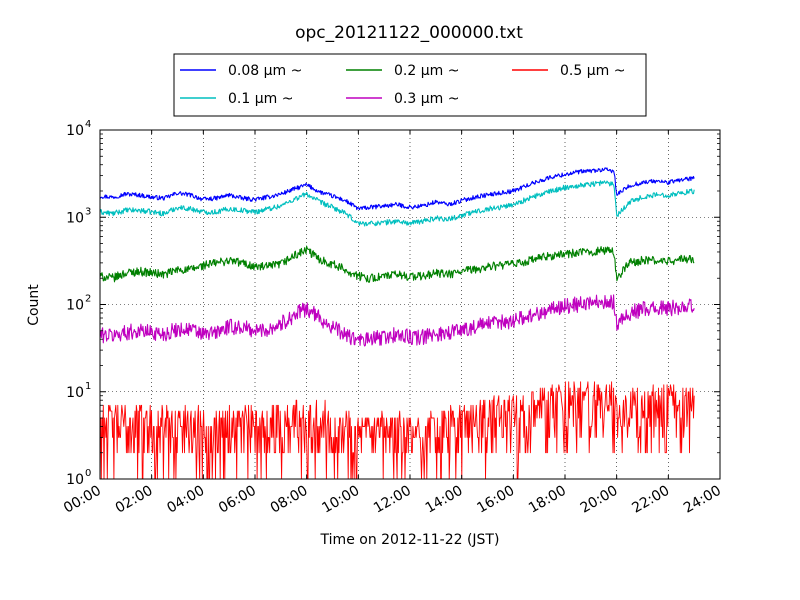  I want to click on x-tick-label: 12:00, so click(392, 500).